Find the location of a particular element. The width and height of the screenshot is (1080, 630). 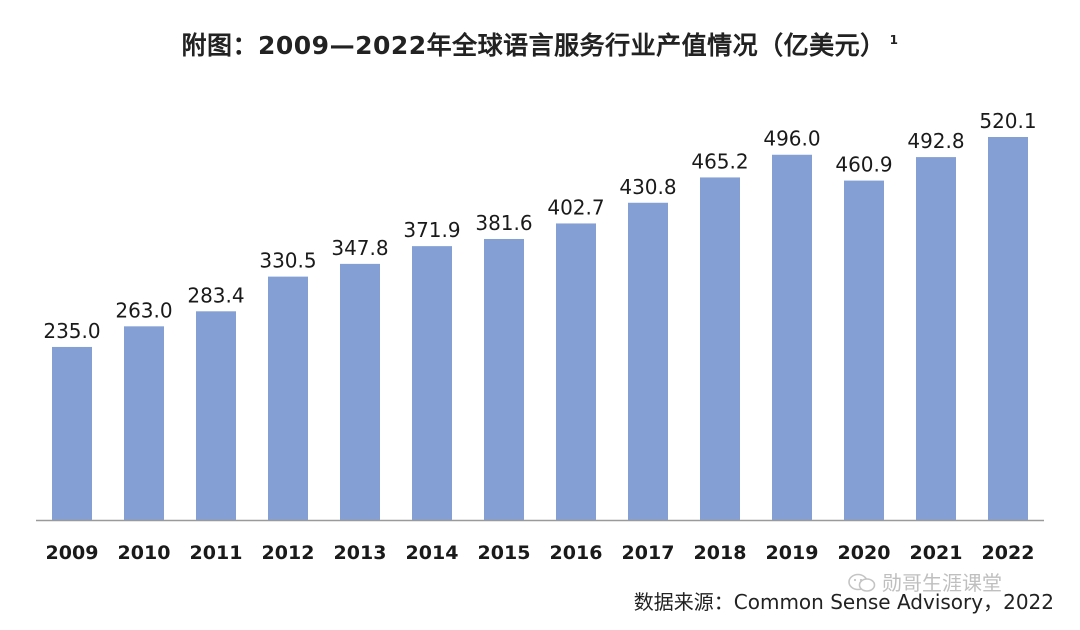

x-tick-label: 2011 is located at coordinates (216, 553).